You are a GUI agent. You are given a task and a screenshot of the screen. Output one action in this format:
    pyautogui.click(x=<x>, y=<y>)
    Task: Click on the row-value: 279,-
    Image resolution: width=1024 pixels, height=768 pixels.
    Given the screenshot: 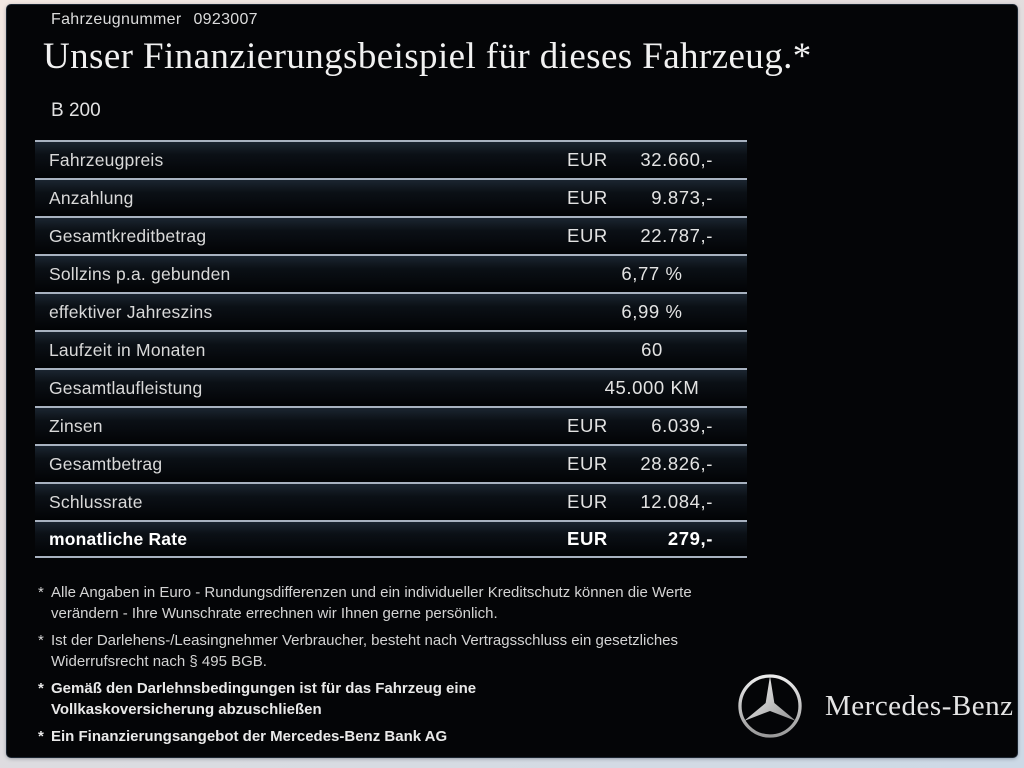 What is the action you would take?
    pyautogui.click(x=690, y=538)
    